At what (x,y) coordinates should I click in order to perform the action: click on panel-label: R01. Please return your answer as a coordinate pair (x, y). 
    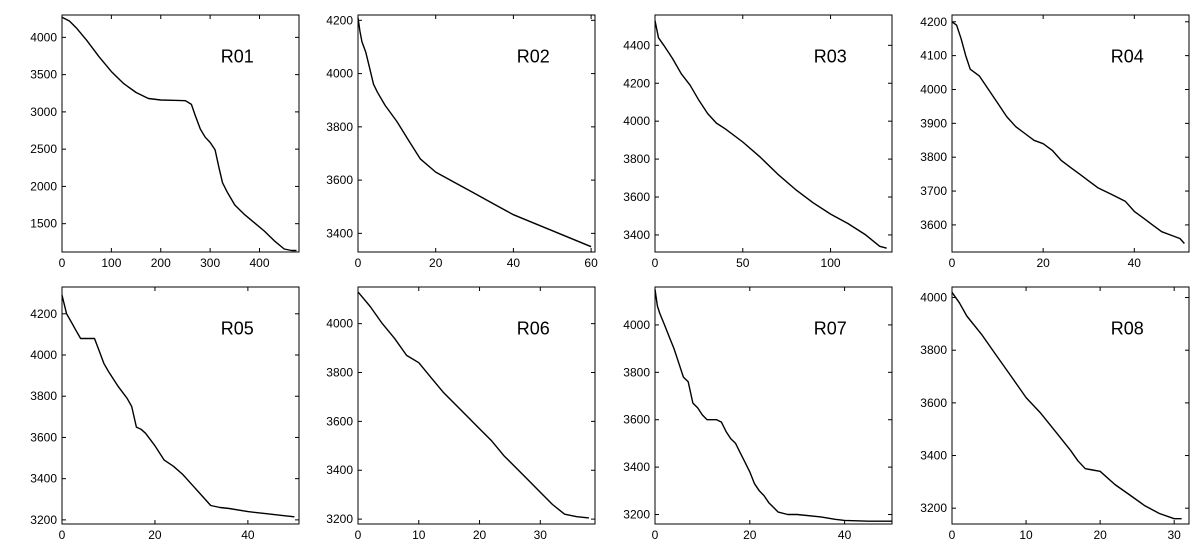
    Looking at the image, I should click on (237, 56).